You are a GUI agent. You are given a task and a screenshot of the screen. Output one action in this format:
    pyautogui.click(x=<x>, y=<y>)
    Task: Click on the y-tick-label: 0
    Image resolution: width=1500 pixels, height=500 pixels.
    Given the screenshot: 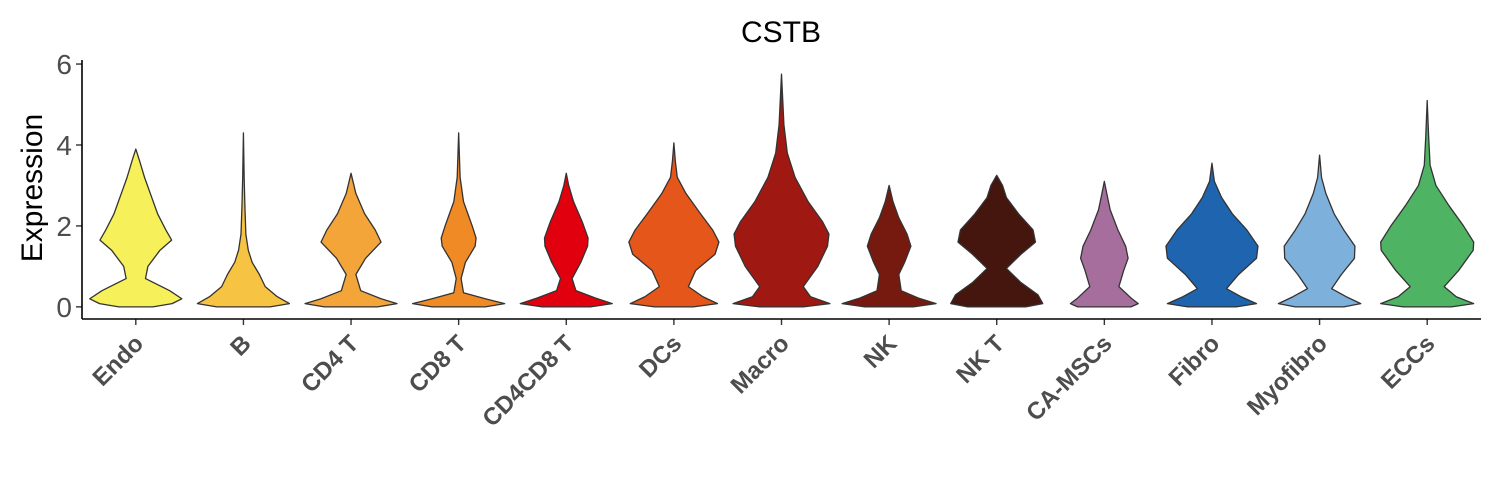 What is the action you would take?
    pyautogui.click(x=64, y=307)
    